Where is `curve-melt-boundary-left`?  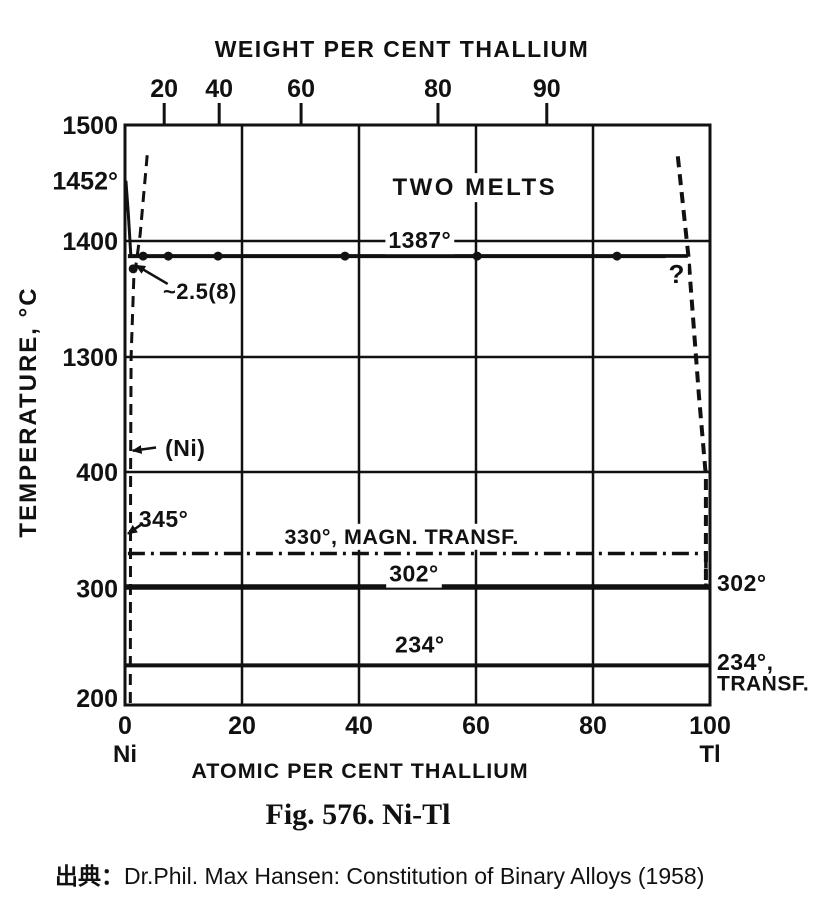 curve-melt-boundary-left is located at coordinates (141, 214).